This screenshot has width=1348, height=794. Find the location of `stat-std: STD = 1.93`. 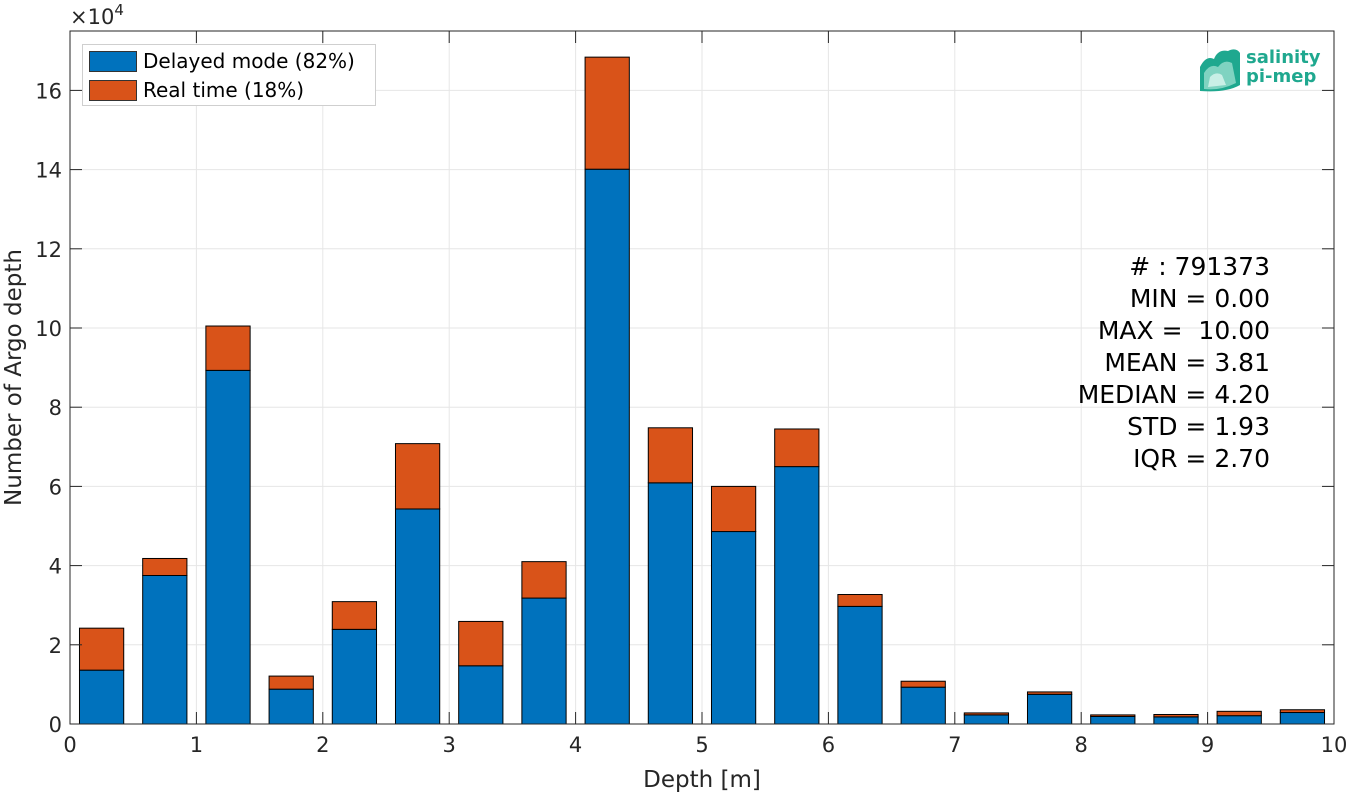

stat-std: STD = 1.93 is located at coordinates (1198, 426).